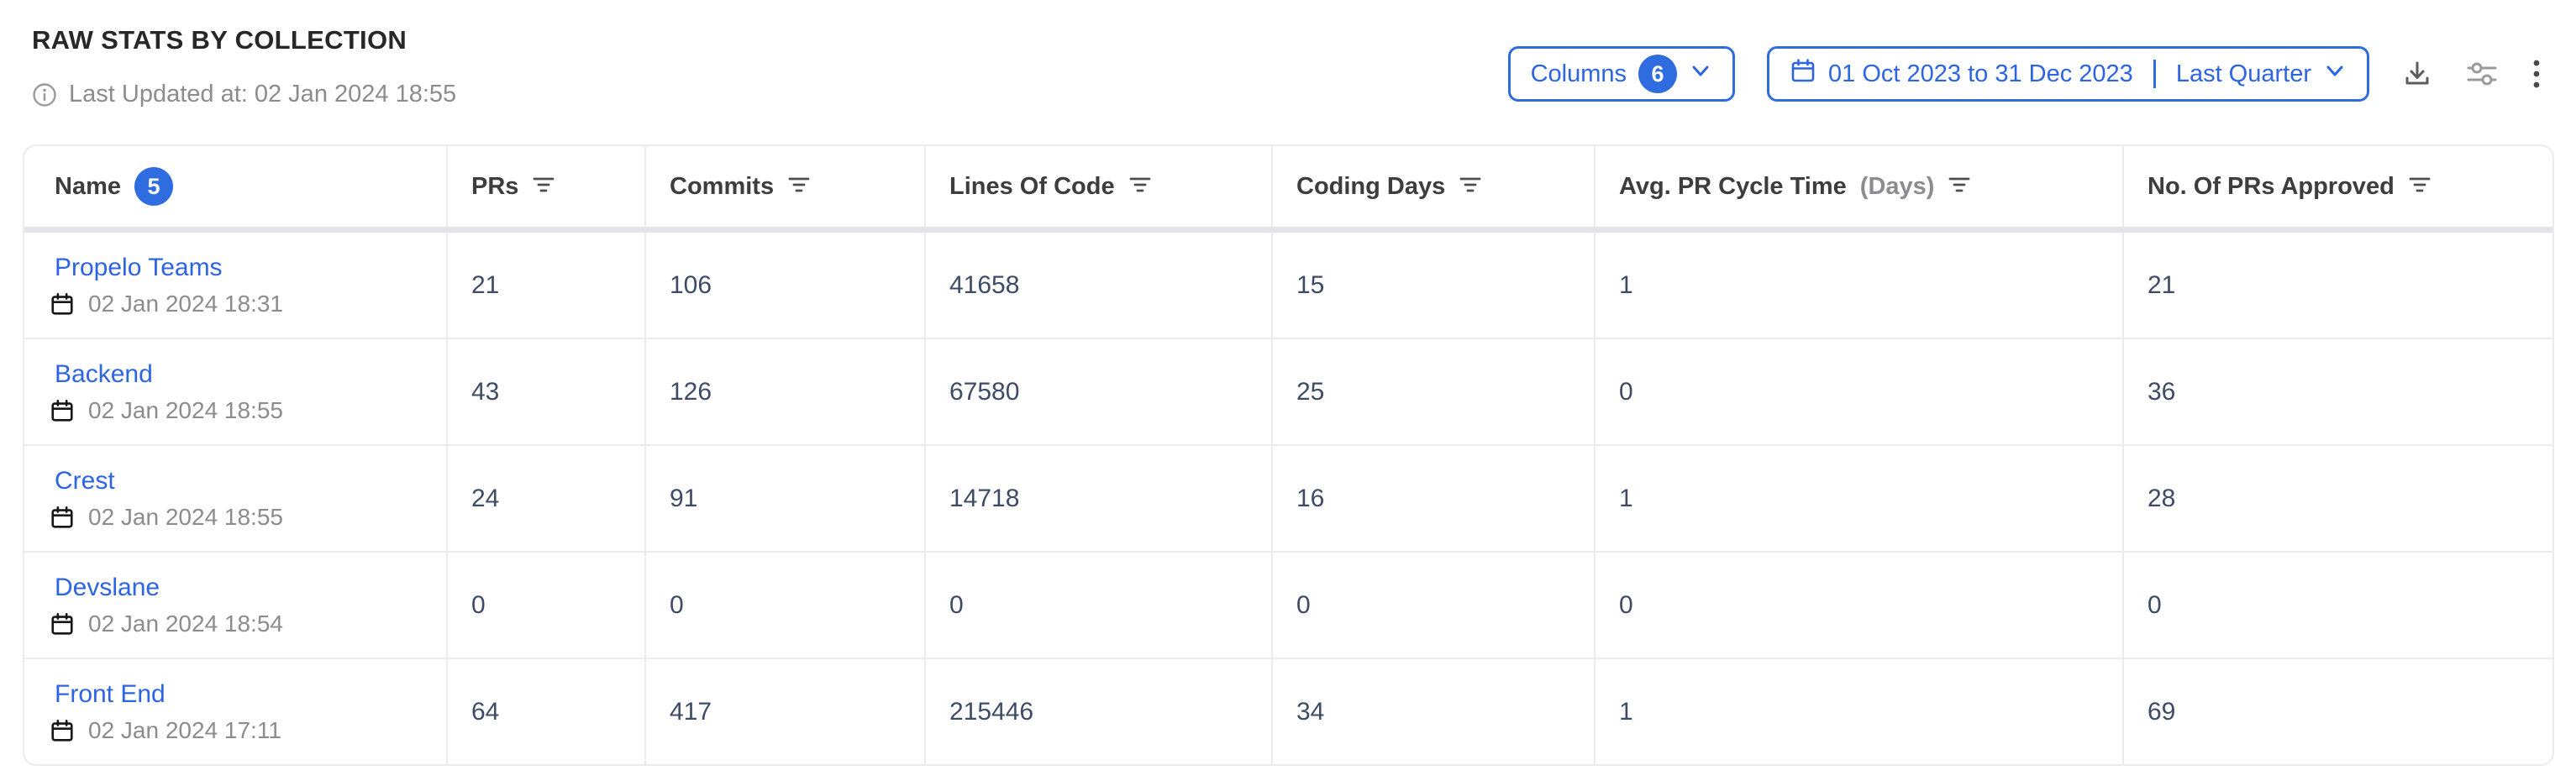 The width and height of the screenshot is (2576, 781). I want to click on cell-prs: 24, so click(545, 498).